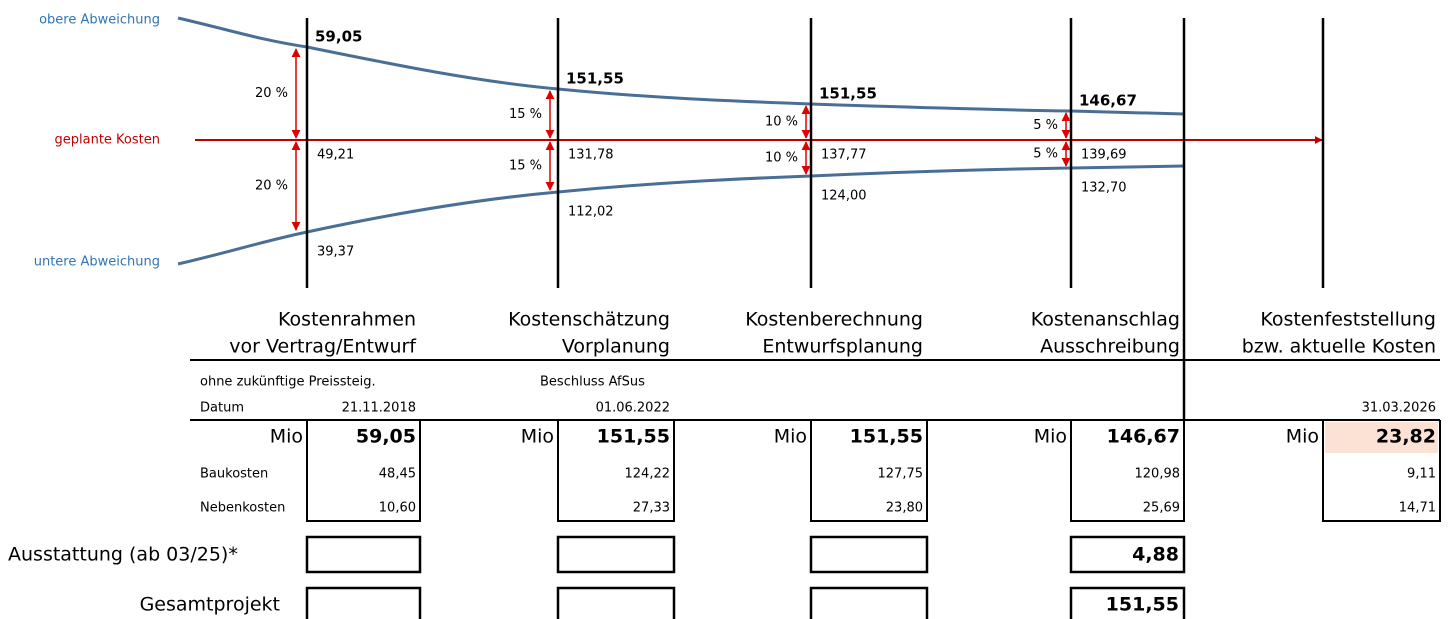 This screenshot has width=1448, height=619. What do you see at coordinates (525, 114) in the screenshot?
I see `upper-pct: 15 %` at bounding box center [525, 114].